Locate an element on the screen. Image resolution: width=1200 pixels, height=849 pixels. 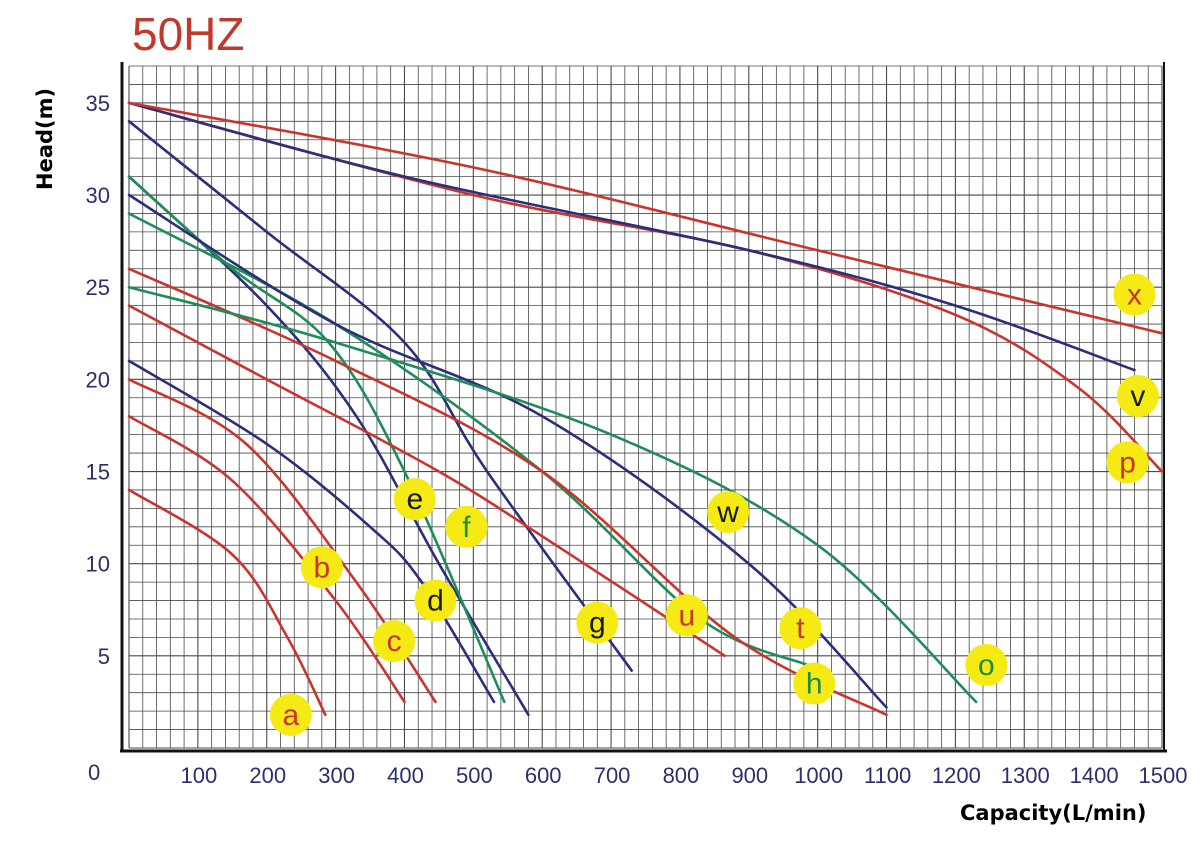
series-label-d: d is located at coordinates (435, 601).